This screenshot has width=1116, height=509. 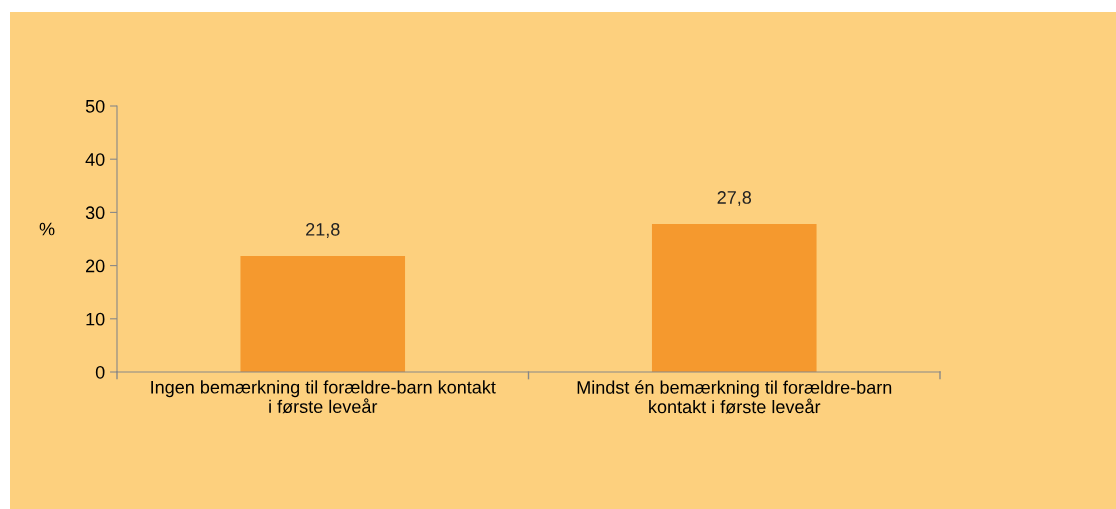 I want to click on data-label: 27,8, so click(x=734, y=198).